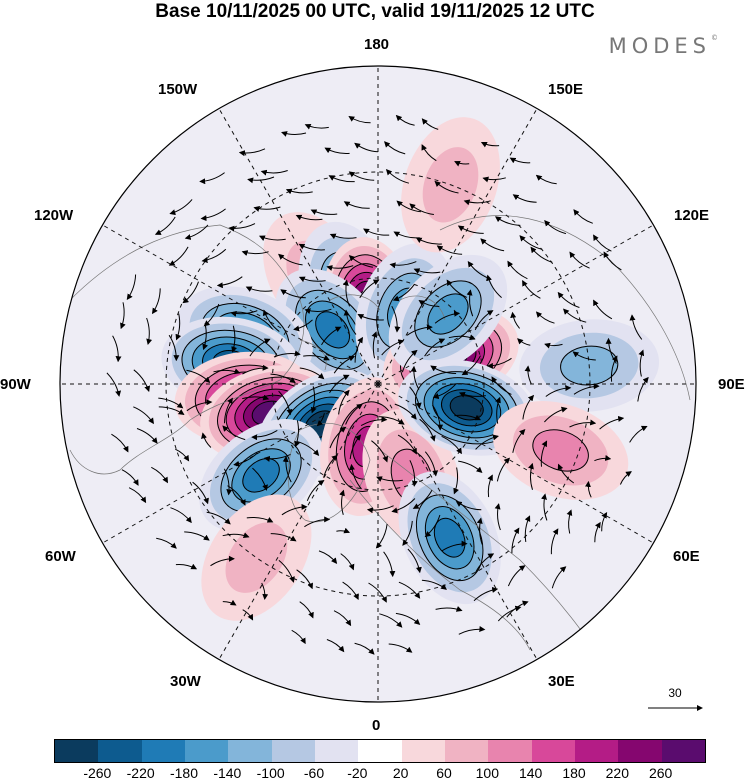 The height and width of the screenshot is (783, 750). Describe the element at coordinates (561, 681) in the screenshot. I see `lon-label-30e: 30E` at that location.